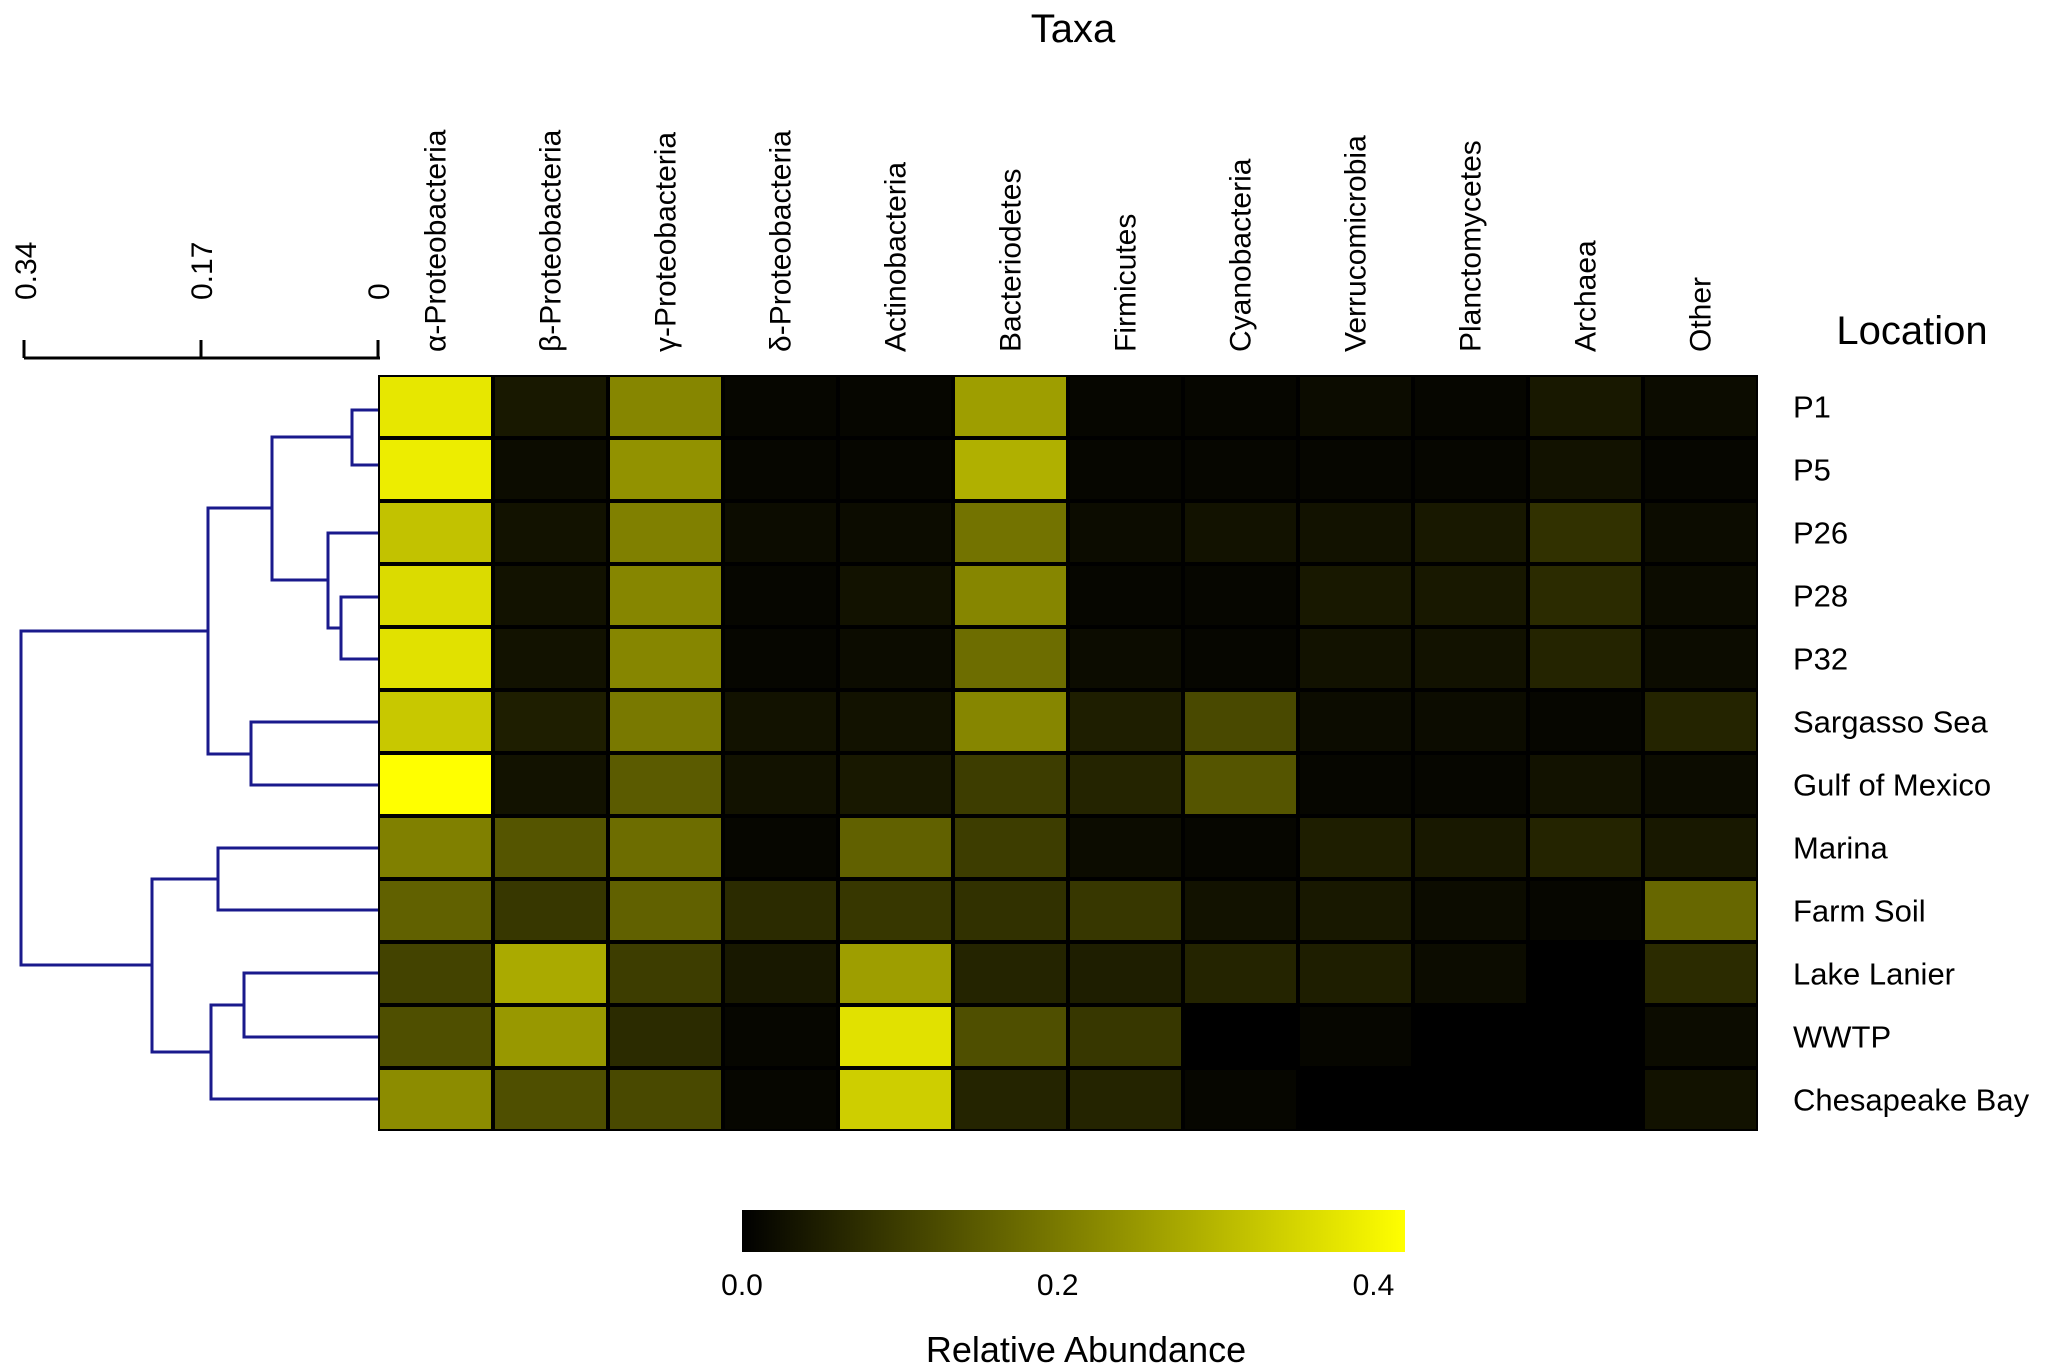 The image size is (2060, 1371). Describe the element at coordinates (1126, 283) in the screenshot. I see `column-label: Firmicutes` at that location.